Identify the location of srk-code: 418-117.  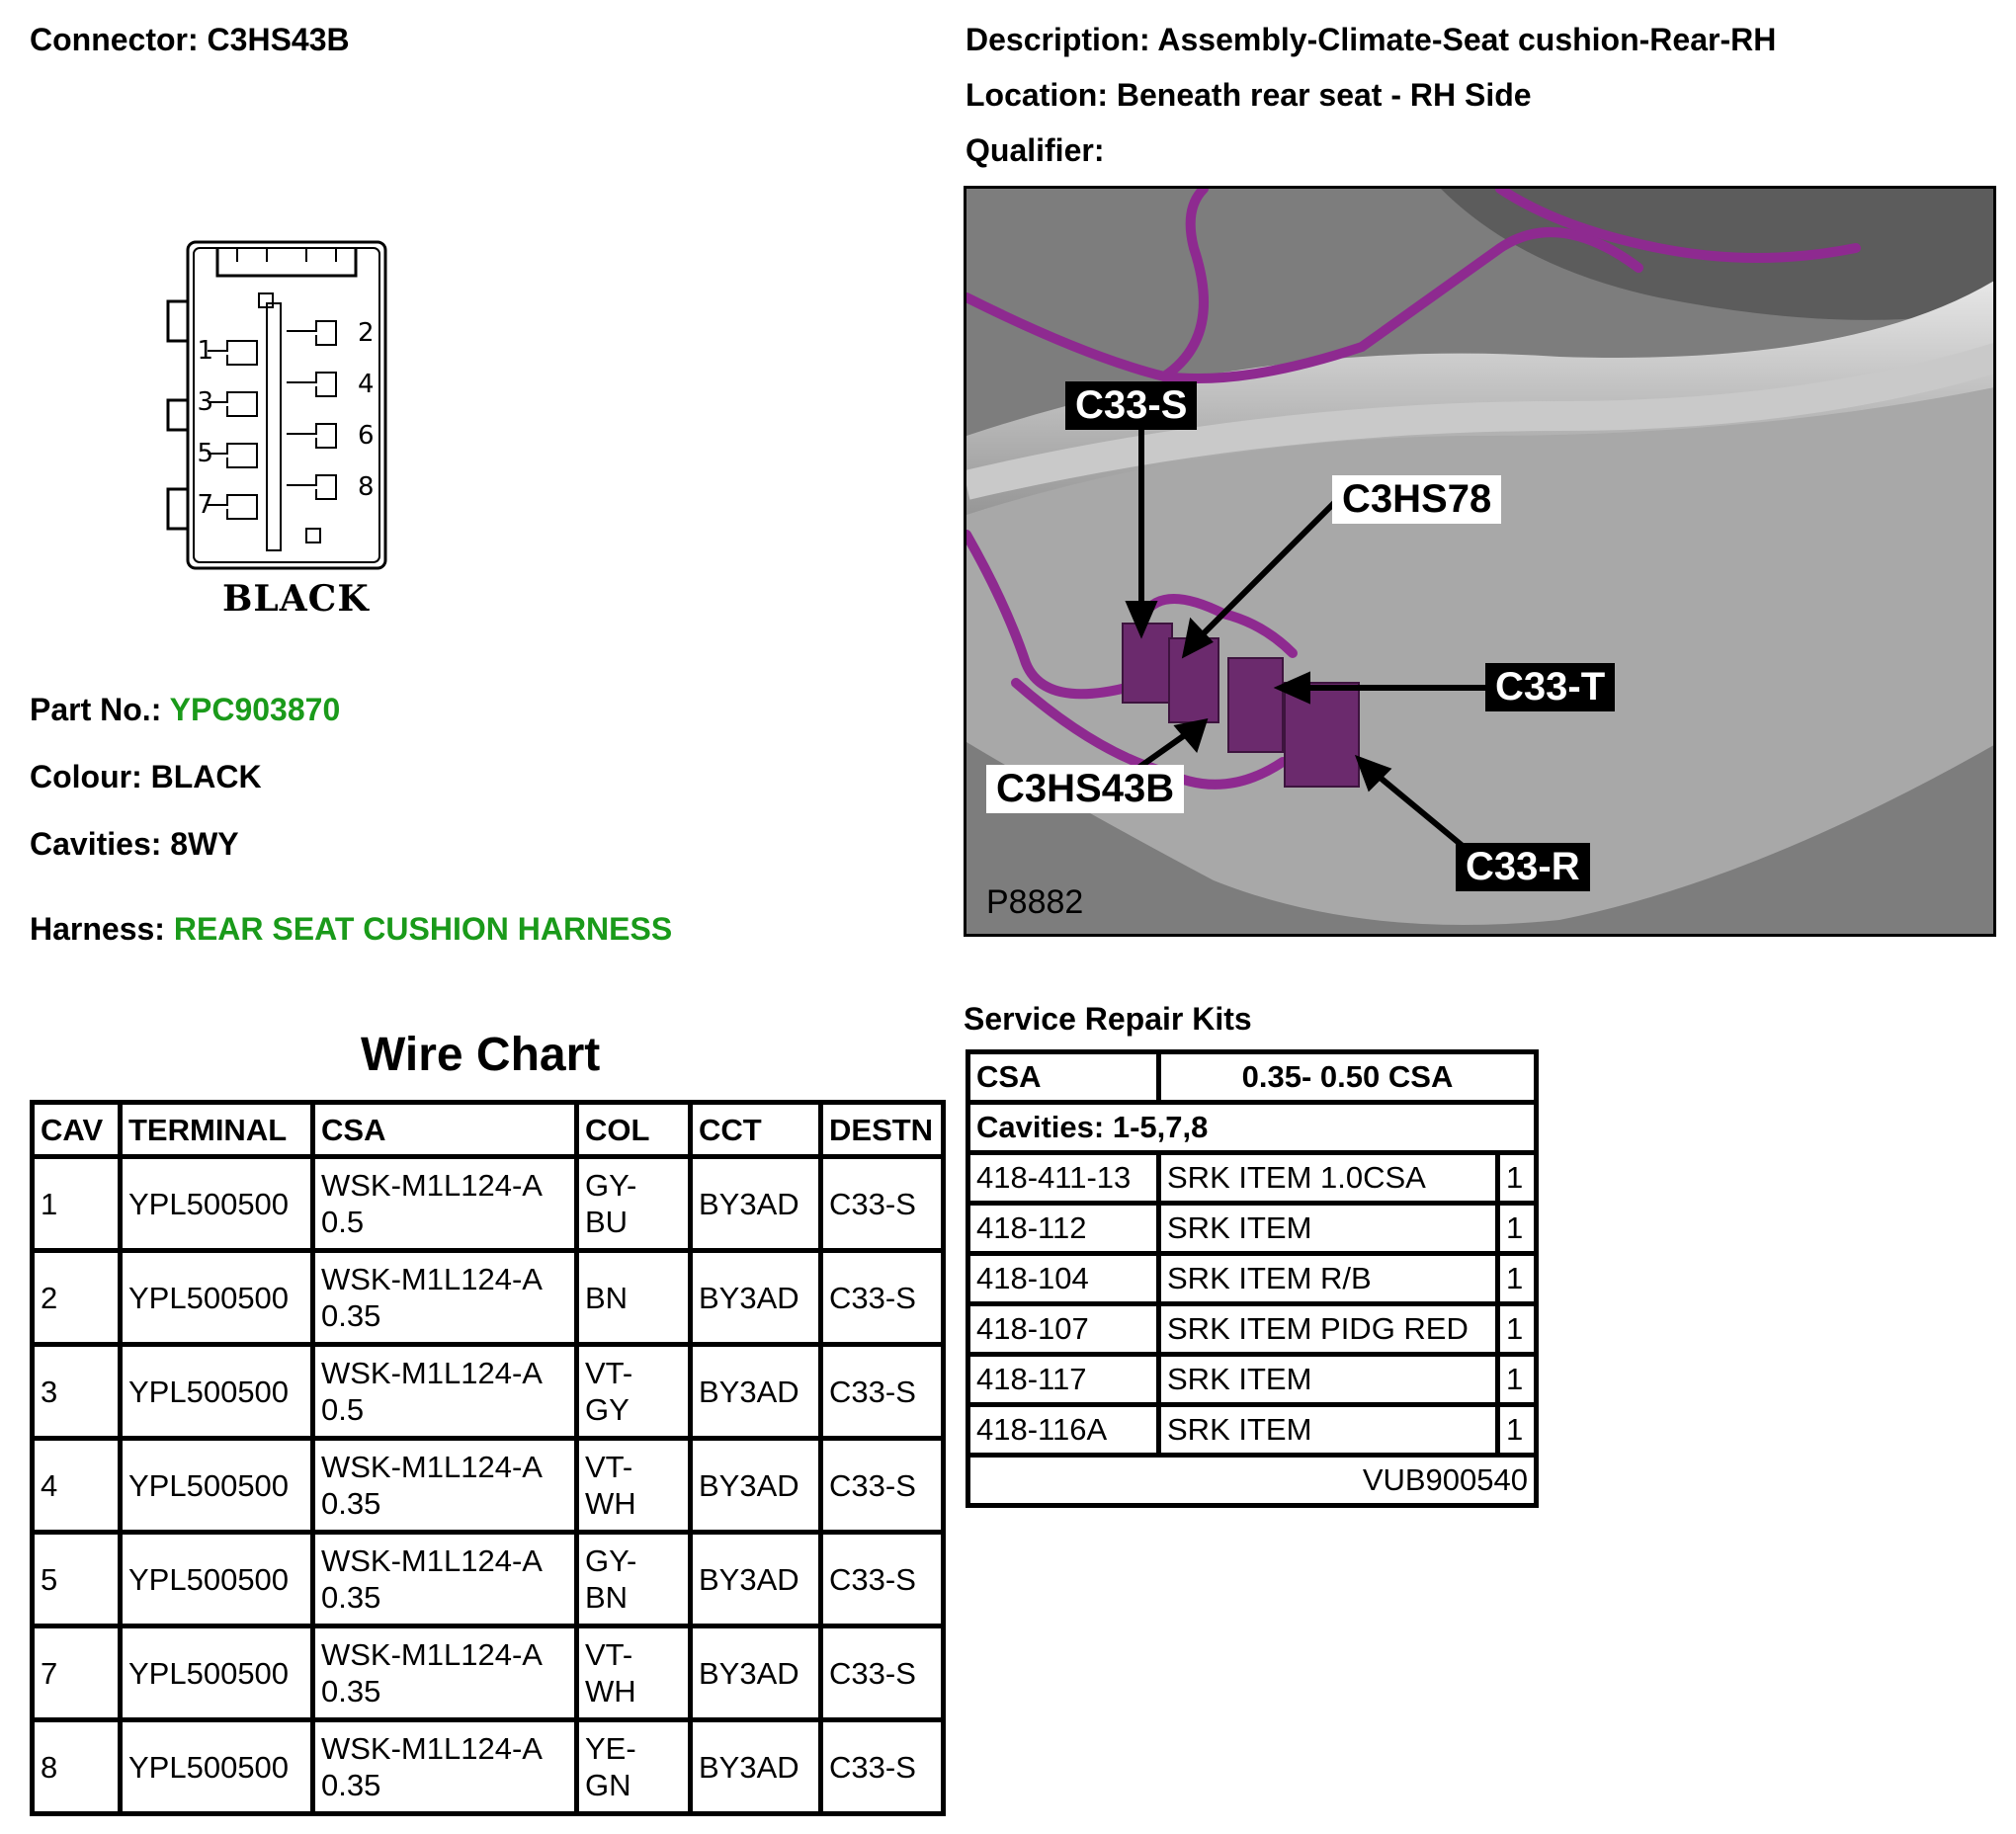
(1063, 1379).